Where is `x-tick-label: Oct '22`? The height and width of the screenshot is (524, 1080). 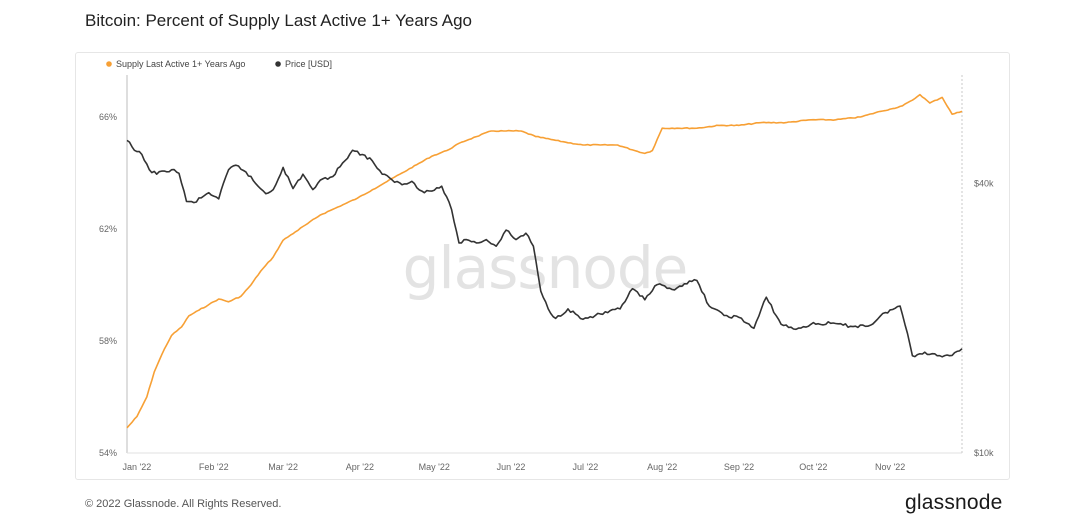
x-tick-label: Oct '22 is located at coordinates (813, 467).